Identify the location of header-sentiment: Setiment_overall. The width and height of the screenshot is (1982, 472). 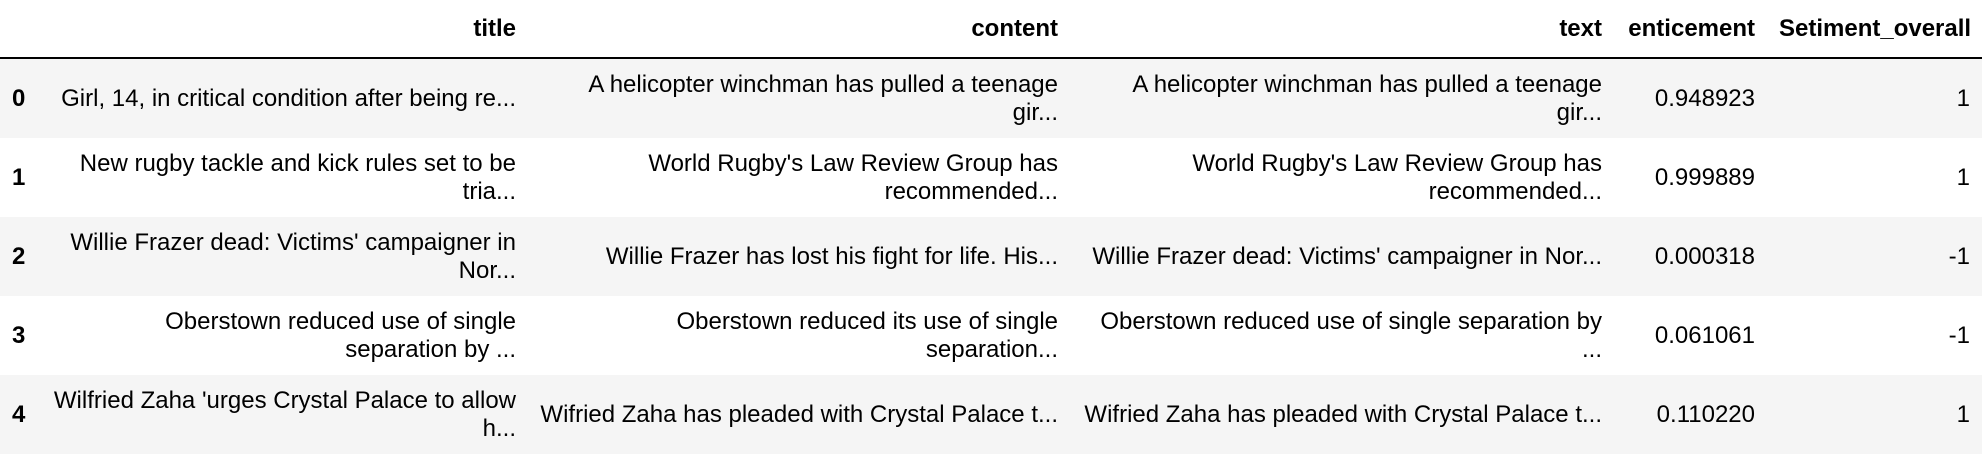
(1874, 29).